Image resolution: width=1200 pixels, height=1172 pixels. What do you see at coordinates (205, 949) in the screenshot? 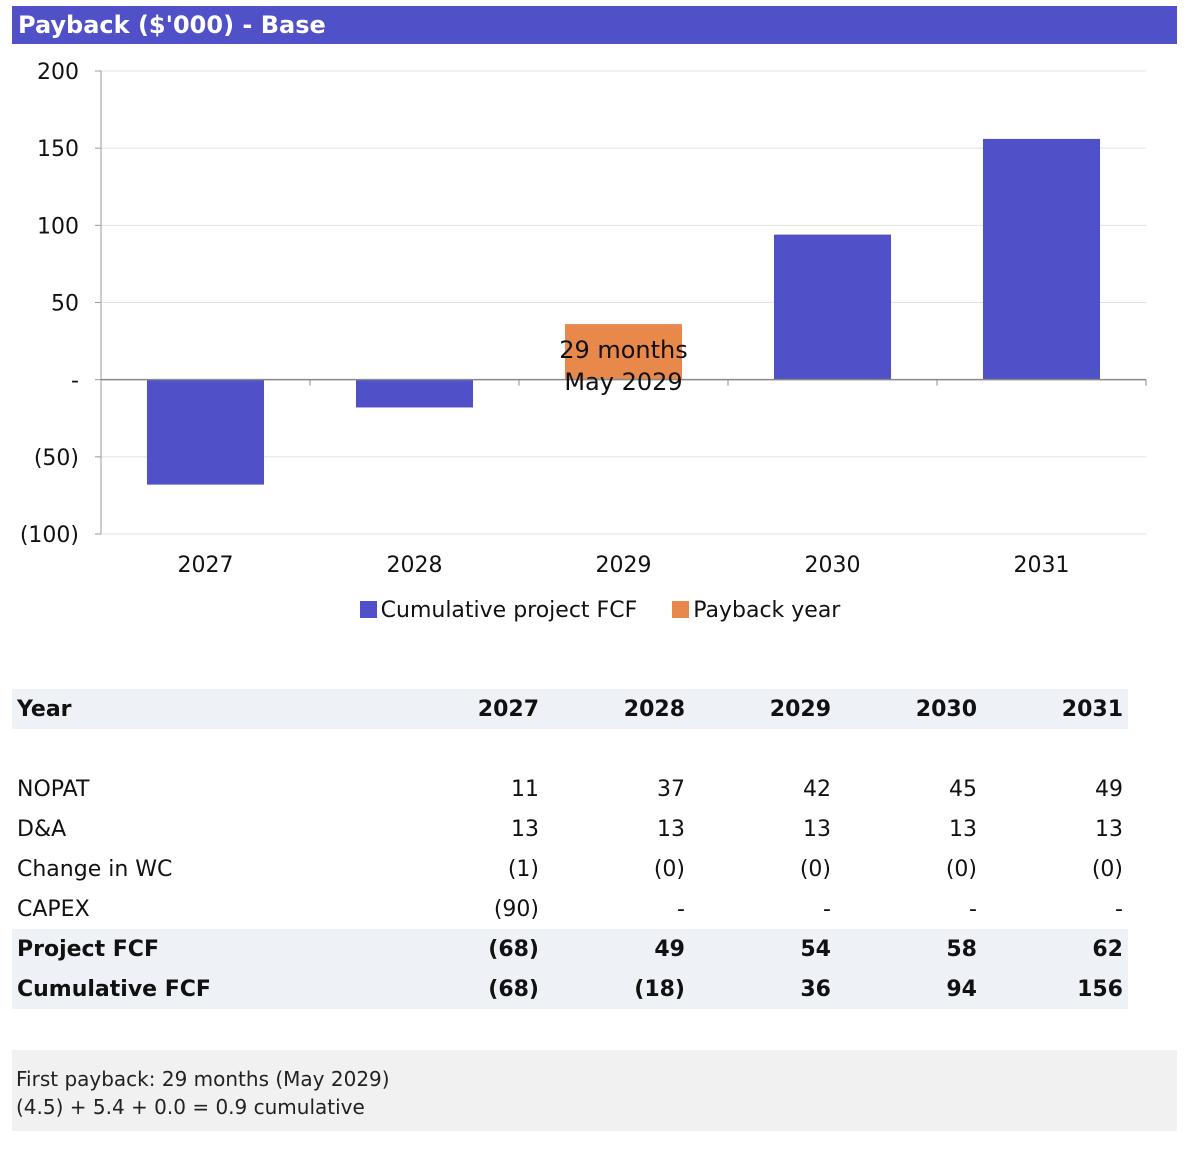
I see `row-label: Project FCF` at bounding box center [205, 949].